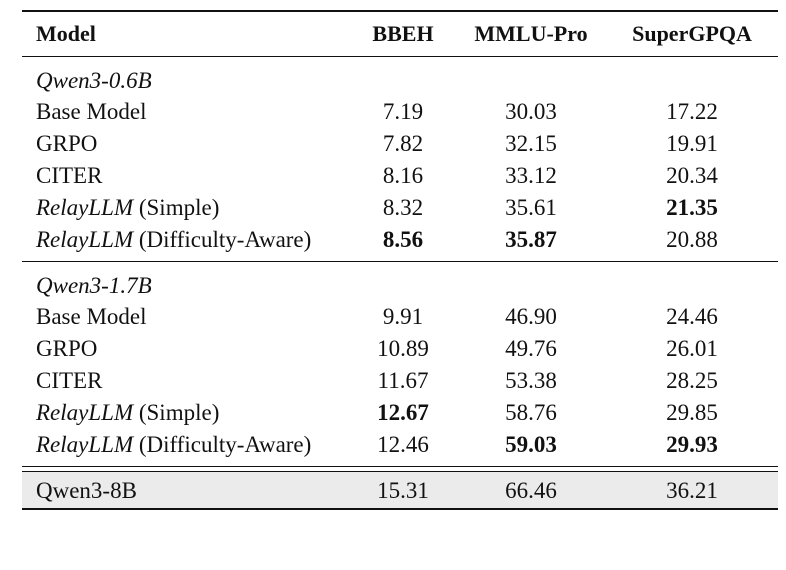  I want to click on bbeh-value: 10.89, so click(403, 348).